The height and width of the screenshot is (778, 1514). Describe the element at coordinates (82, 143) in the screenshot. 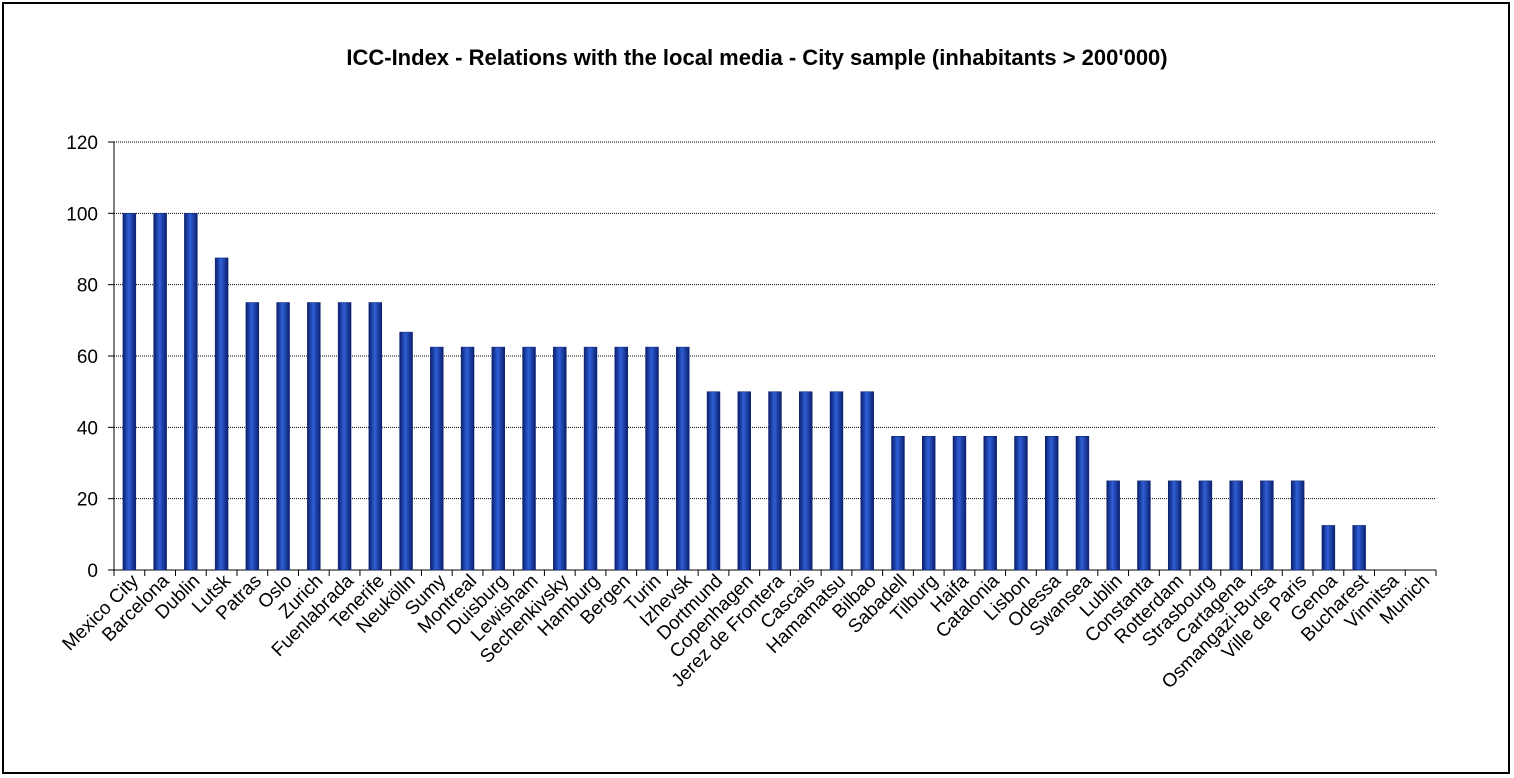

I see `y-tick-label: 120` at that location.